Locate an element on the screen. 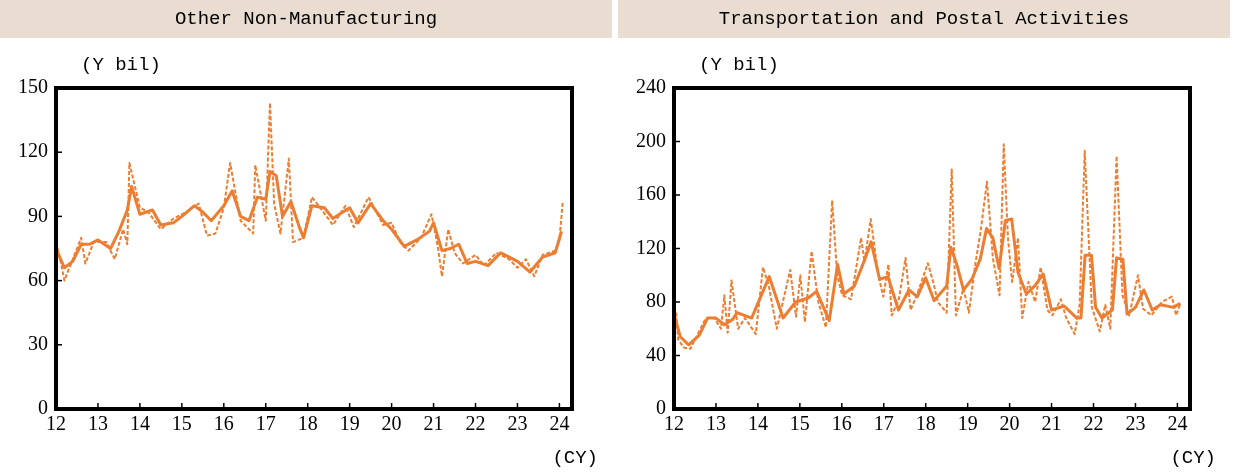  y-tick-label: 150 is located at coordinates (33, 86).